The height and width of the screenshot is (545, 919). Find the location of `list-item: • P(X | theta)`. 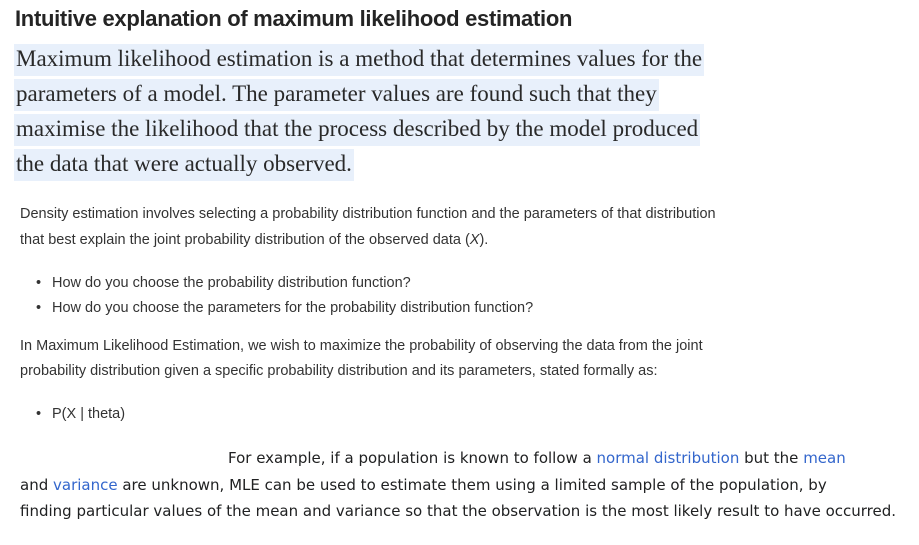

list-item: • P(X | theta) is located at coordinates (80, 414).